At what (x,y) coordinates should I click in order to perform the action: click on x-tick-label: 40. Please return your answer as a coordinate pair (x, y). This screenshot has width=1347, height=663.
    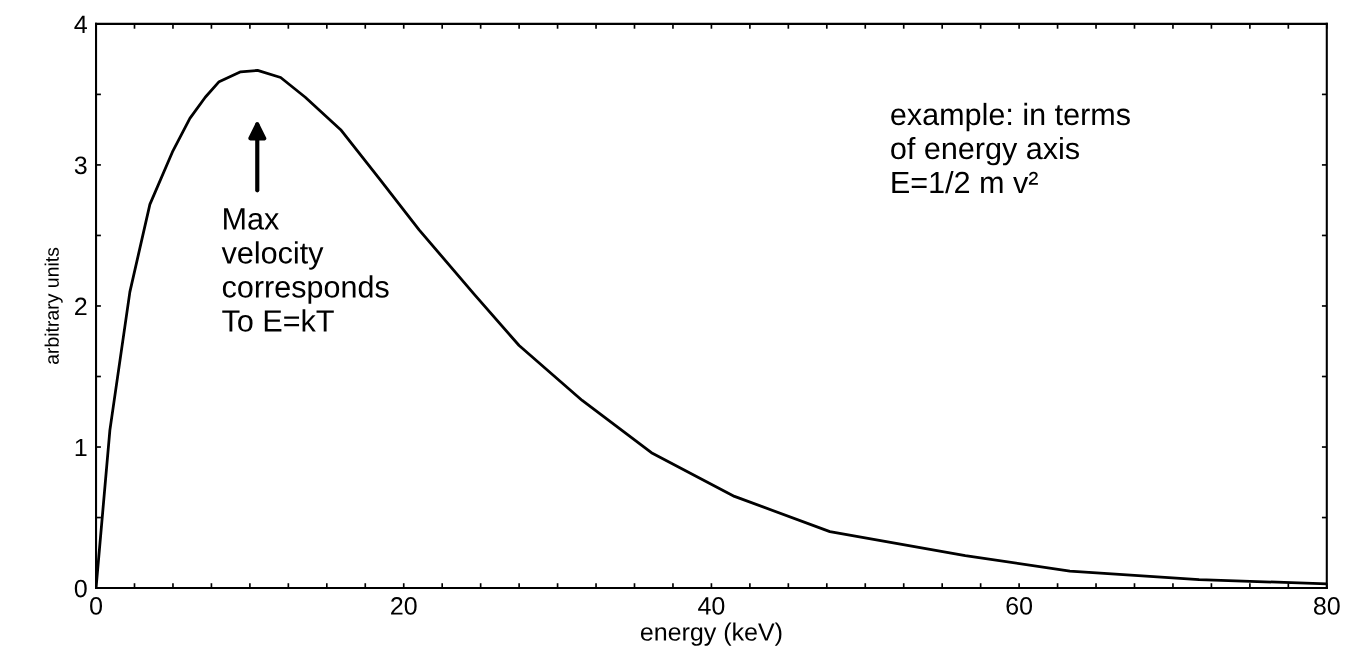
    Looking at the image, I should click on (711, 606).